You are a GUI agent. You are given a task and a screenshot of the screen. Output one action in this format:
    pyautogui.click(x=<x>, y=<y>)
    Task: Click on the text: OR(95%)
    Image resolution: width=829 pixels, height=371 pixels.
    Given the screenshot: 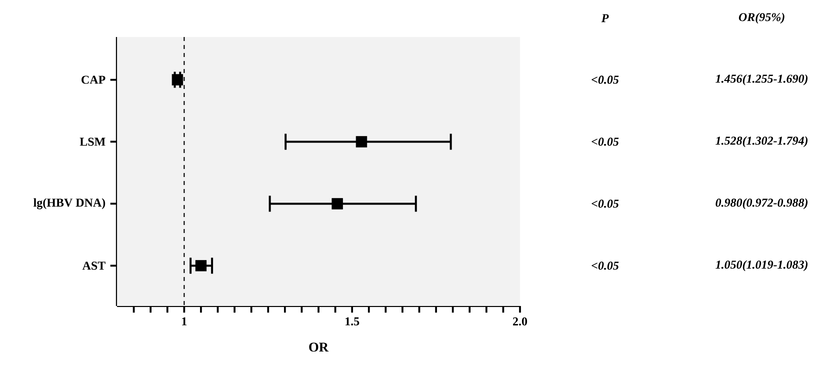 What is the action you would take?
    pyautogui.click(x=761, y=18)
    